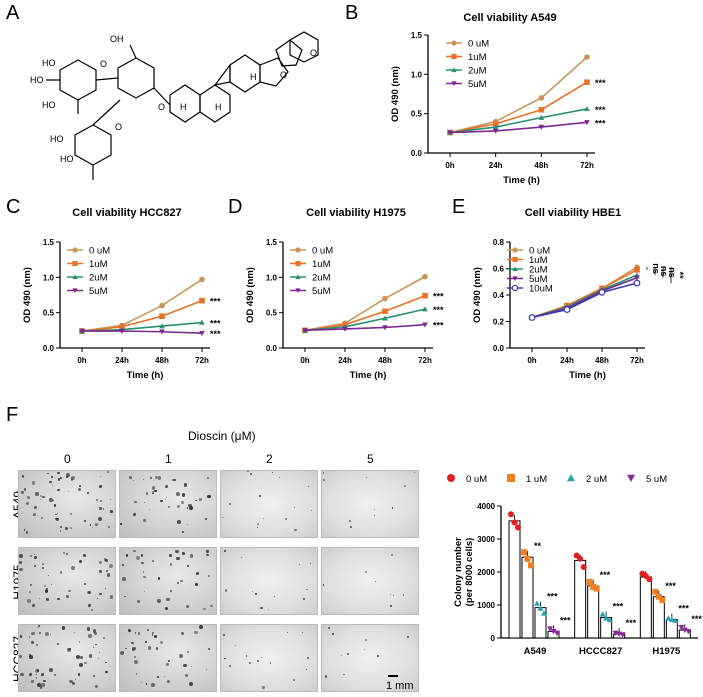  I want to click on y-tick-label: 0.5, so click(49, 313).